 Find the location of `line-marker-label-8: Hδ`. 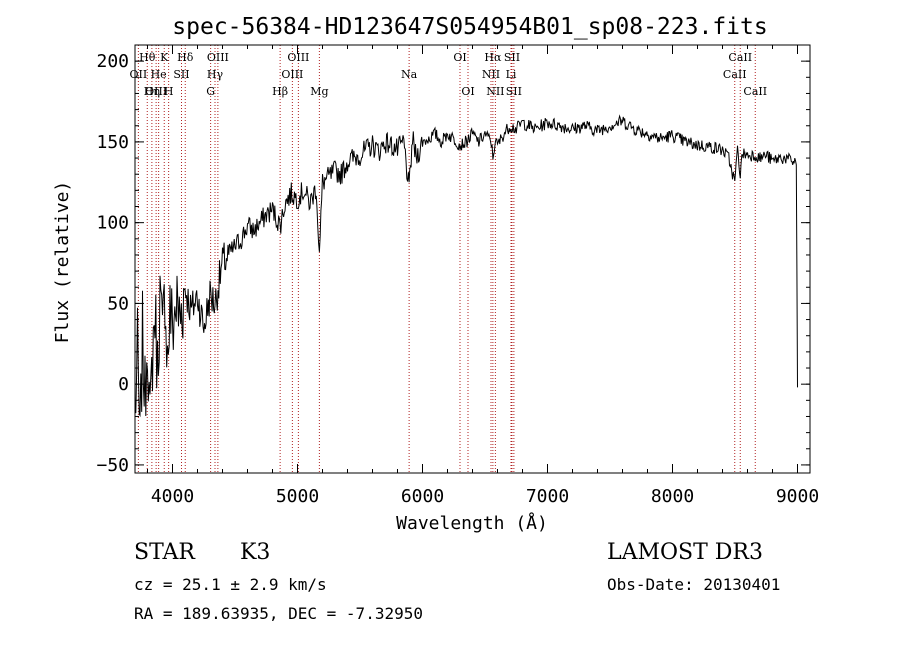

line-marker-label-8: Hδ is located at coordinates (185, 57).